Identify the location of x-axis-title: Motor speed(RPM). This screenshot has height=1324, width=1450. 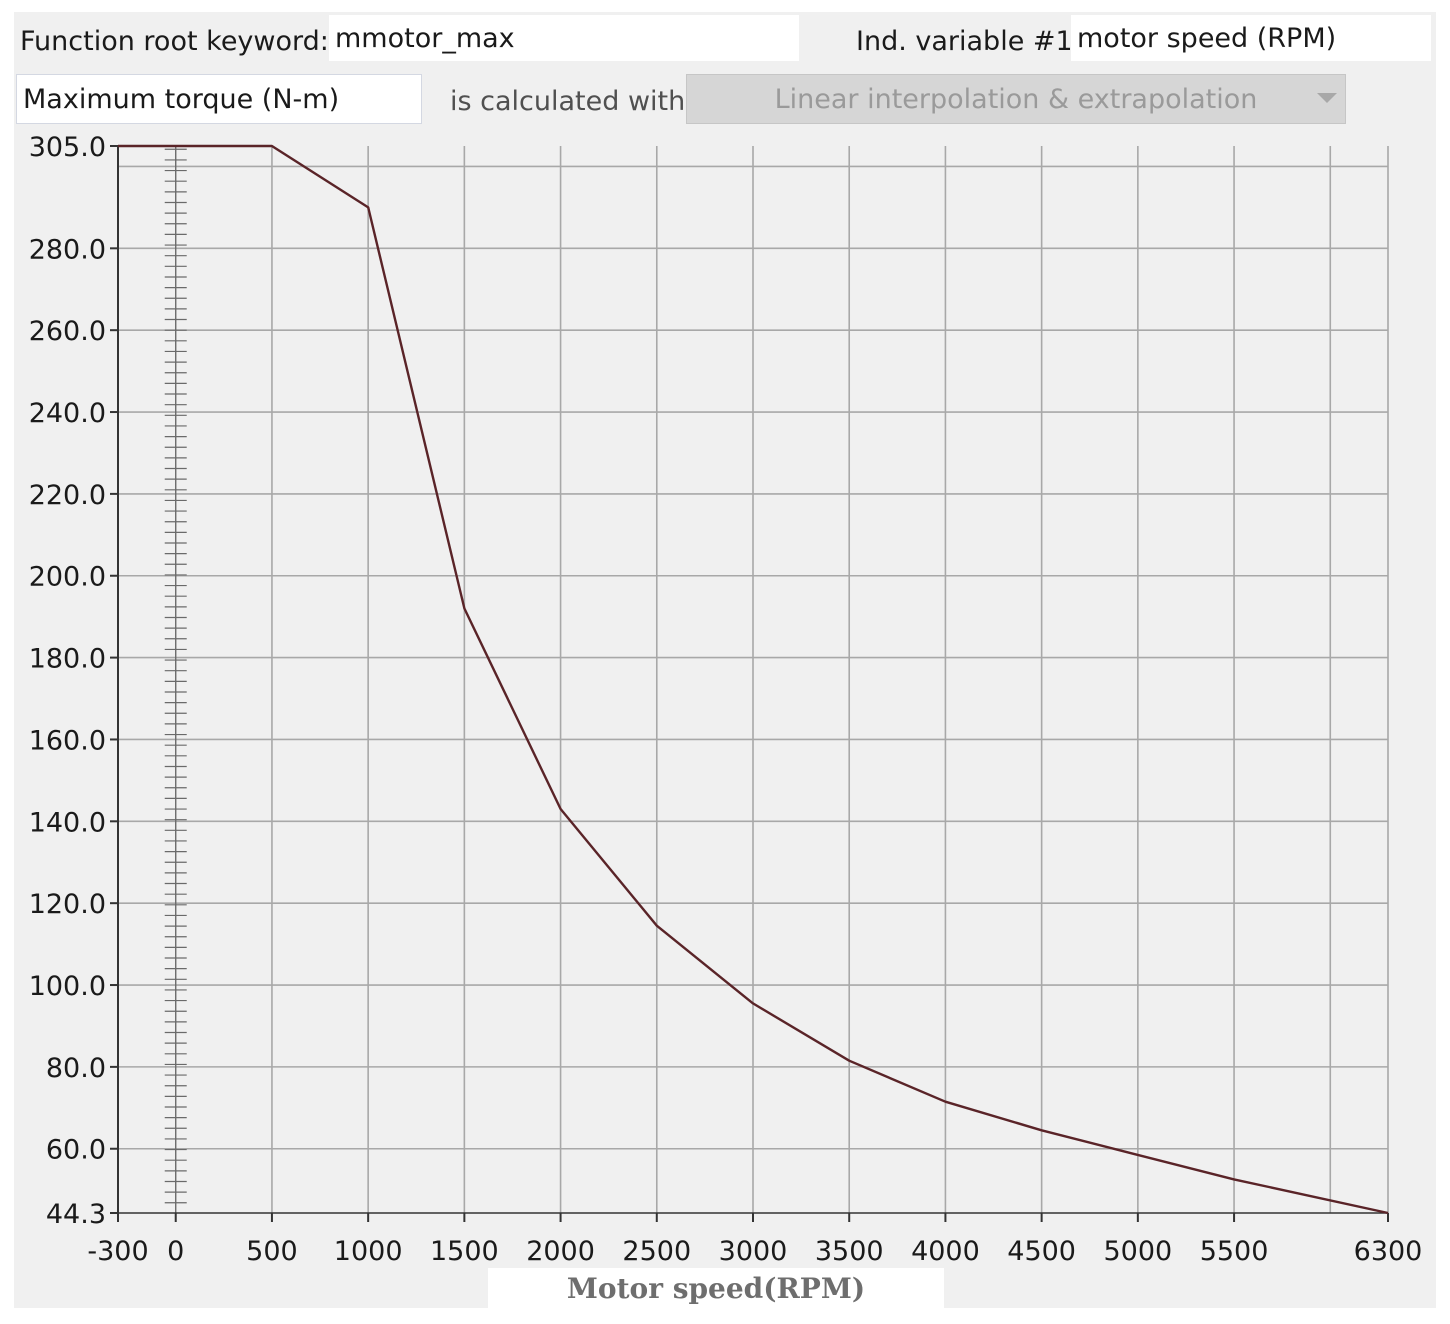
(716, 1289).